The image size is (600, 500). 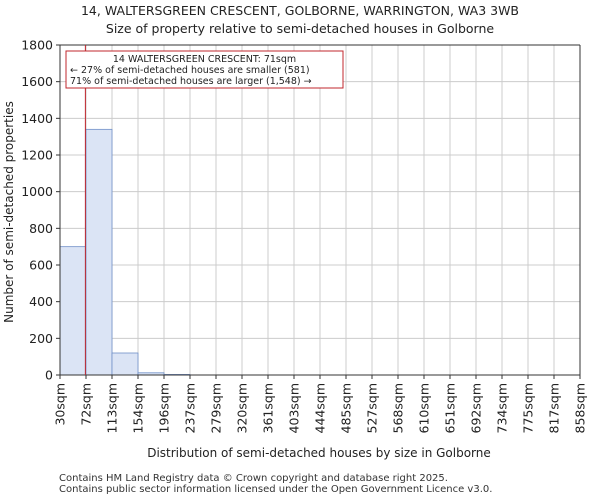 What do you see at coordinates (190, 408) in the screenshot?
I see `x-tick-label: 237sqm` at bounding box center [190, 408].